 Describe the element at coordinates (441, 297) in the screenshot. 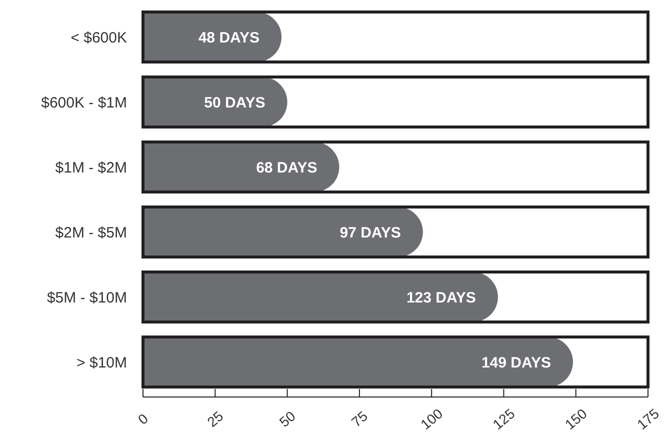

I see `data-label: 123 DAYS` at that location.